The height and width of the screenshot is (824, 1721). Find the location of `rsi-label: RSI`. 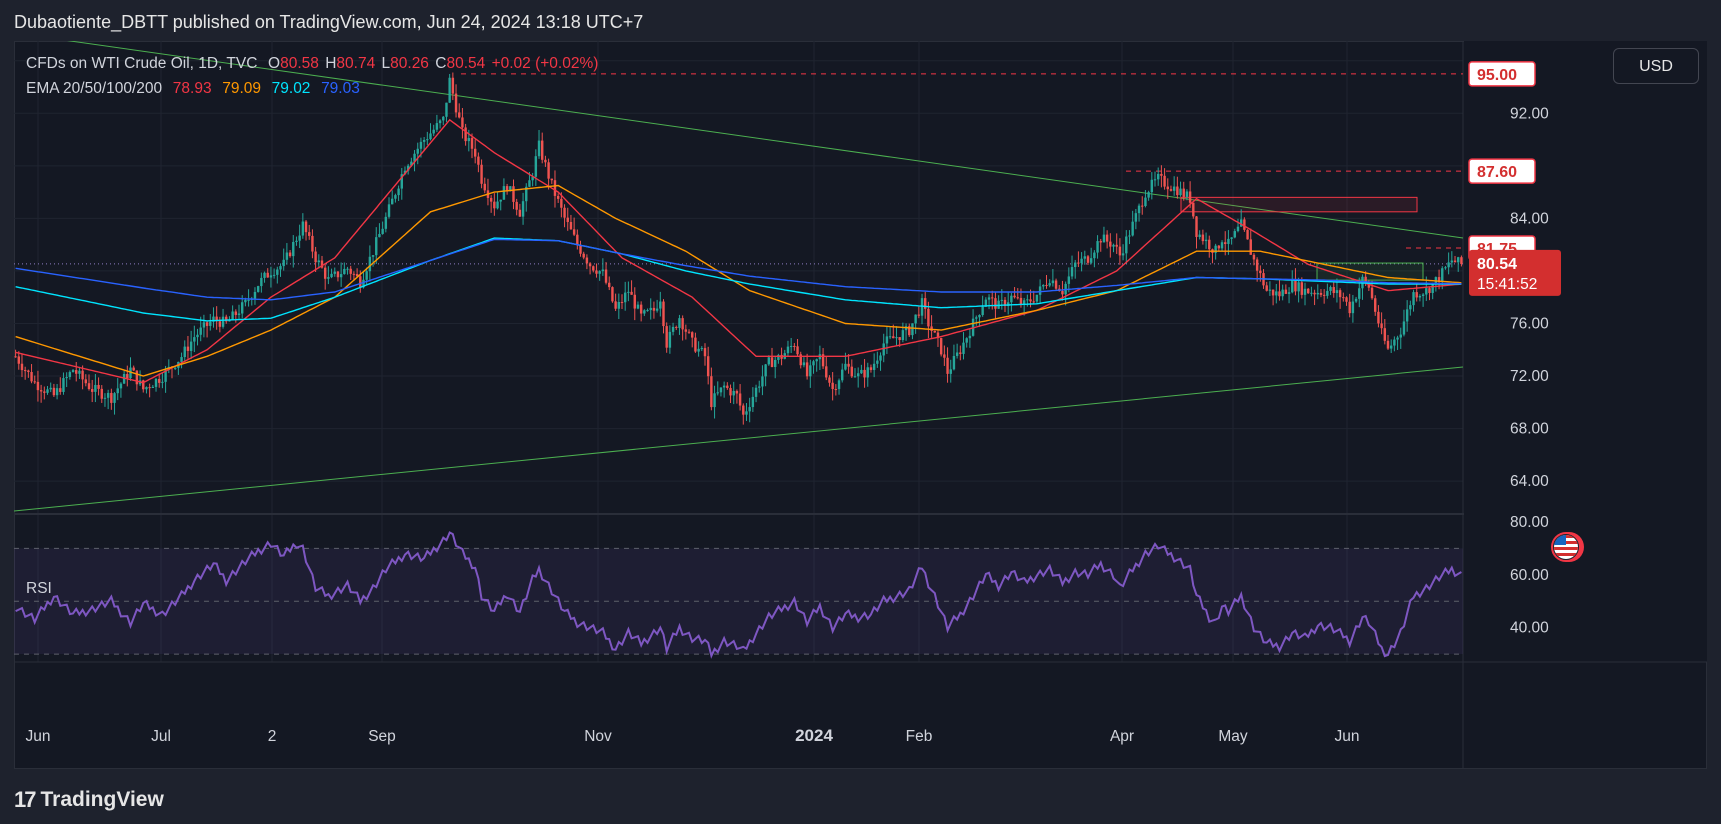

rsi-label: RSI is located at coordinates (39, 588).